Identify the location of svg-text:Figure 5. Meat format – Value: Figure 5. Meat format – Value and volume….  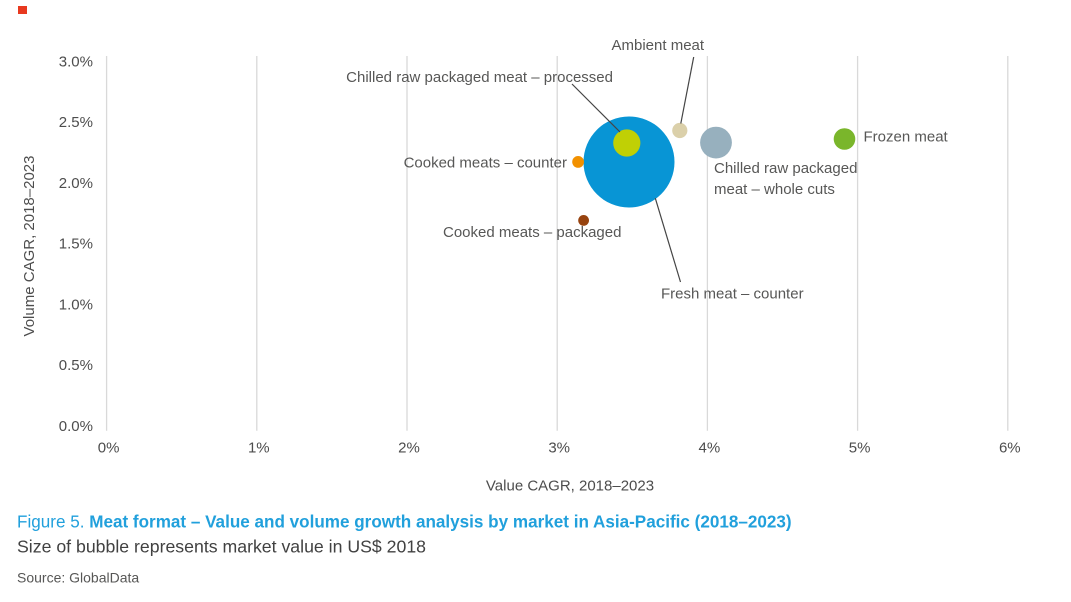
(404, 522).